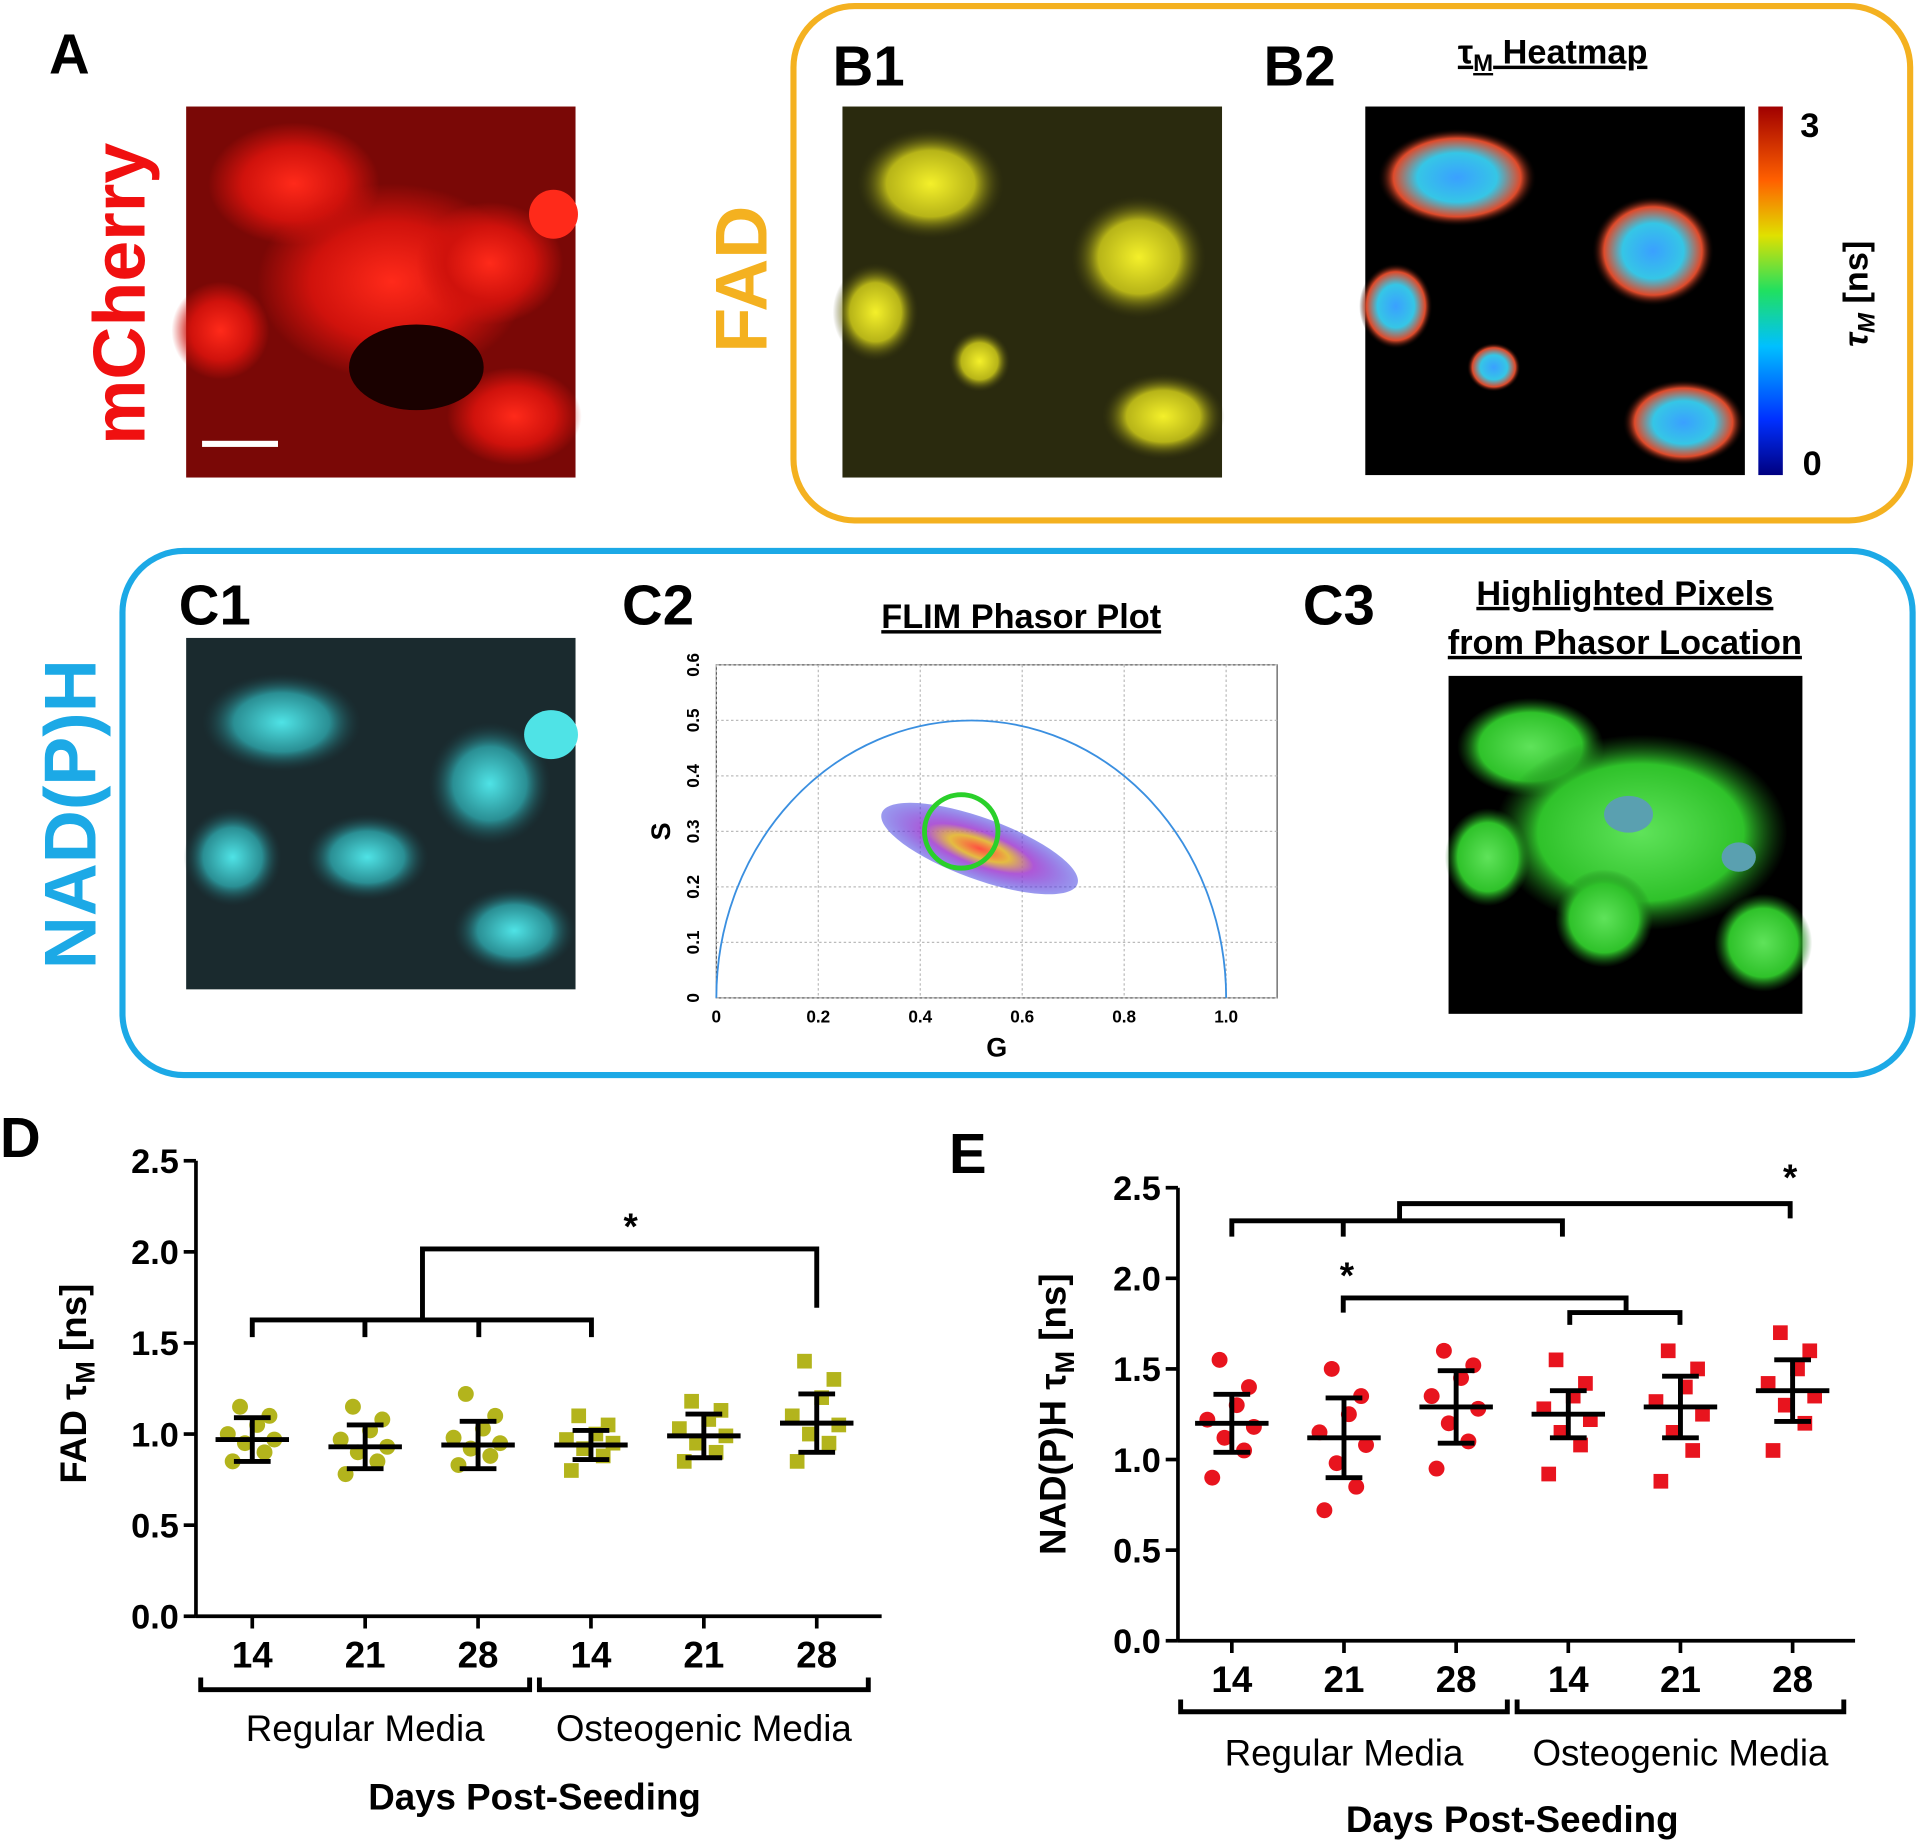  What do you see at coordinates (1226, 1016) in the screenshot?
I see `x-tick-label: 1.0` at bounding box center [1226, 1016].